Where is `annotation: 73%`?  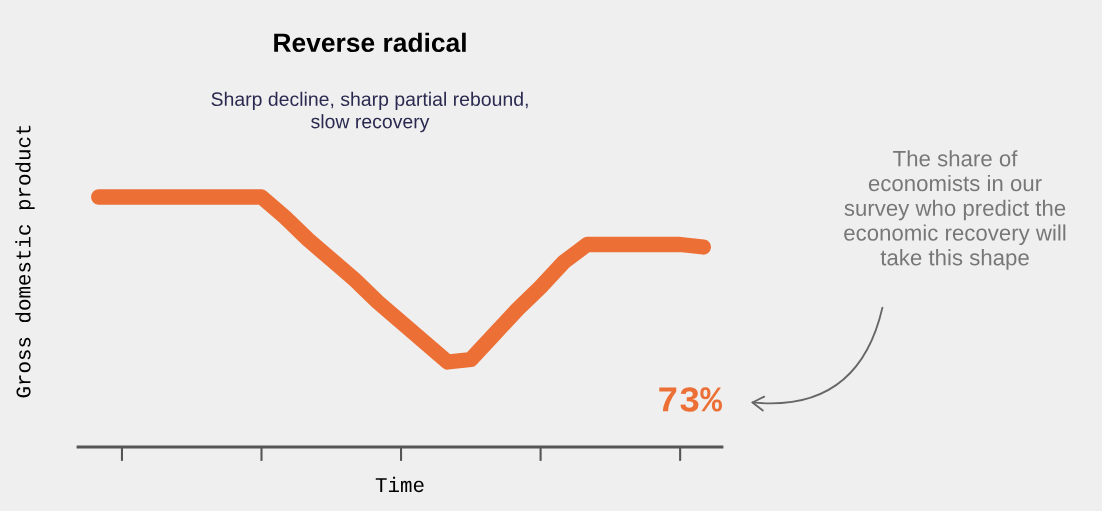
annotation: 73% is located at coordinates (691, 399).